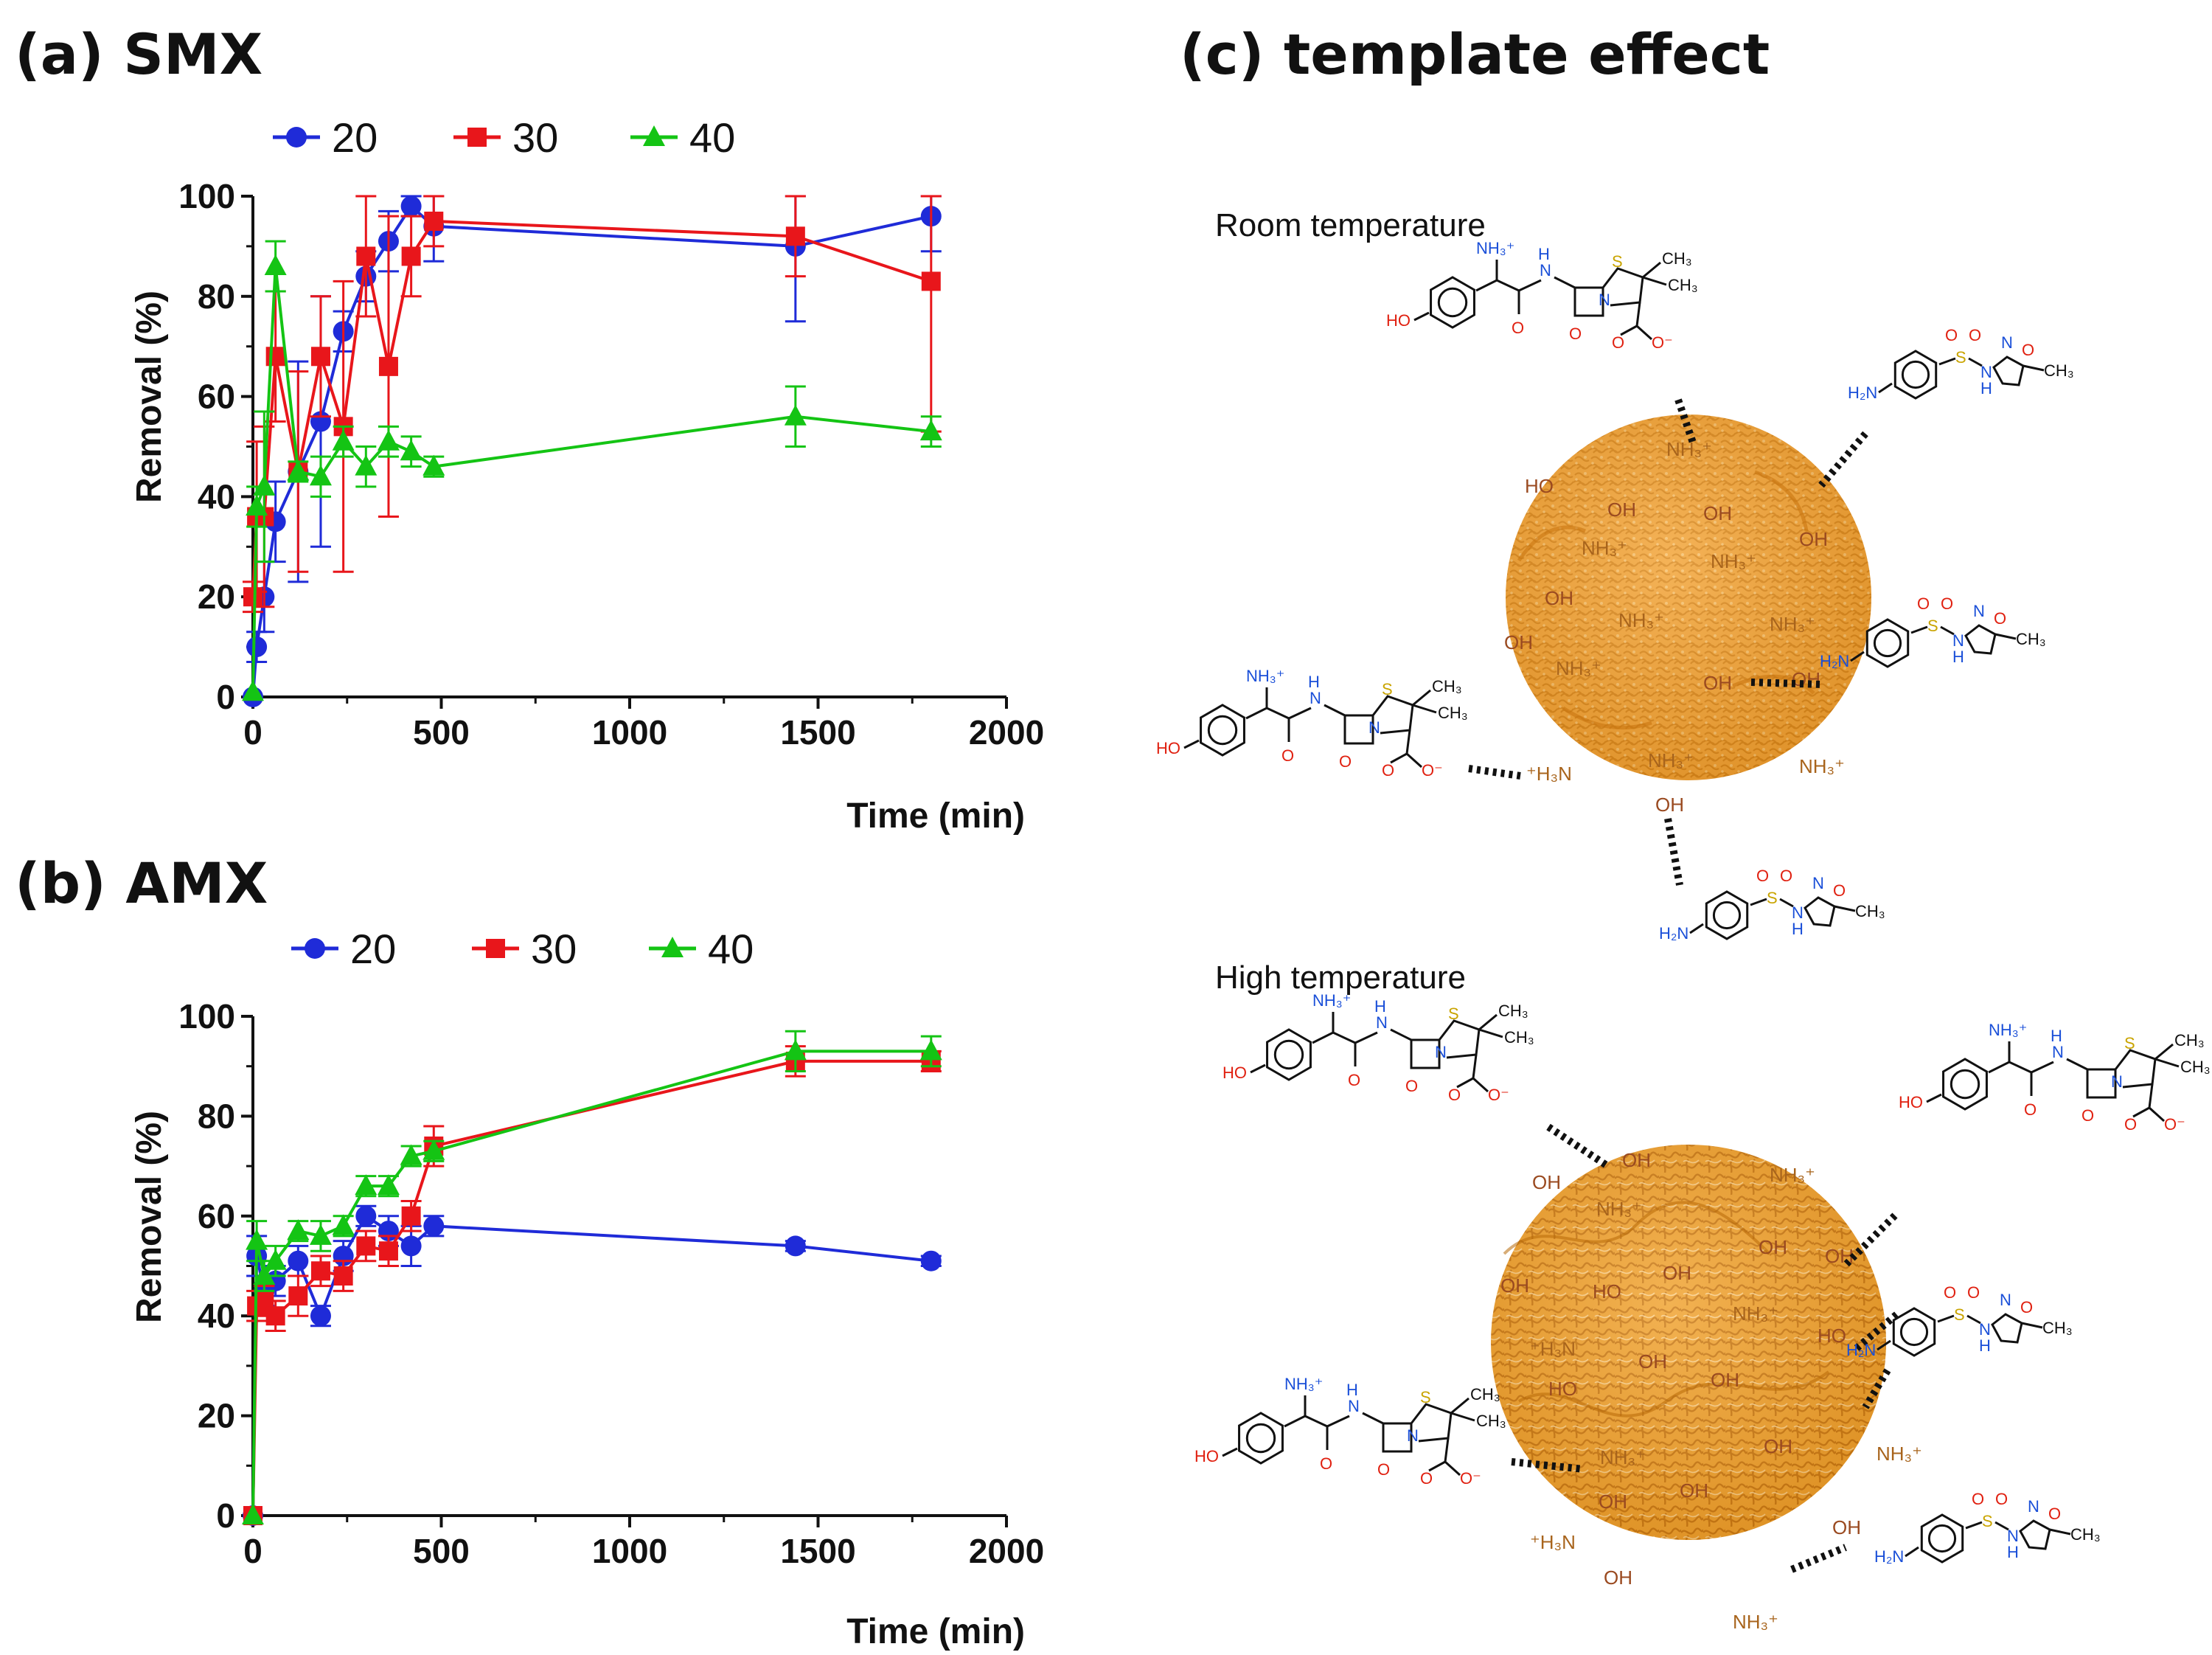  I want to click on y-axis-title-b: Removal (%), so click(149, 1217).